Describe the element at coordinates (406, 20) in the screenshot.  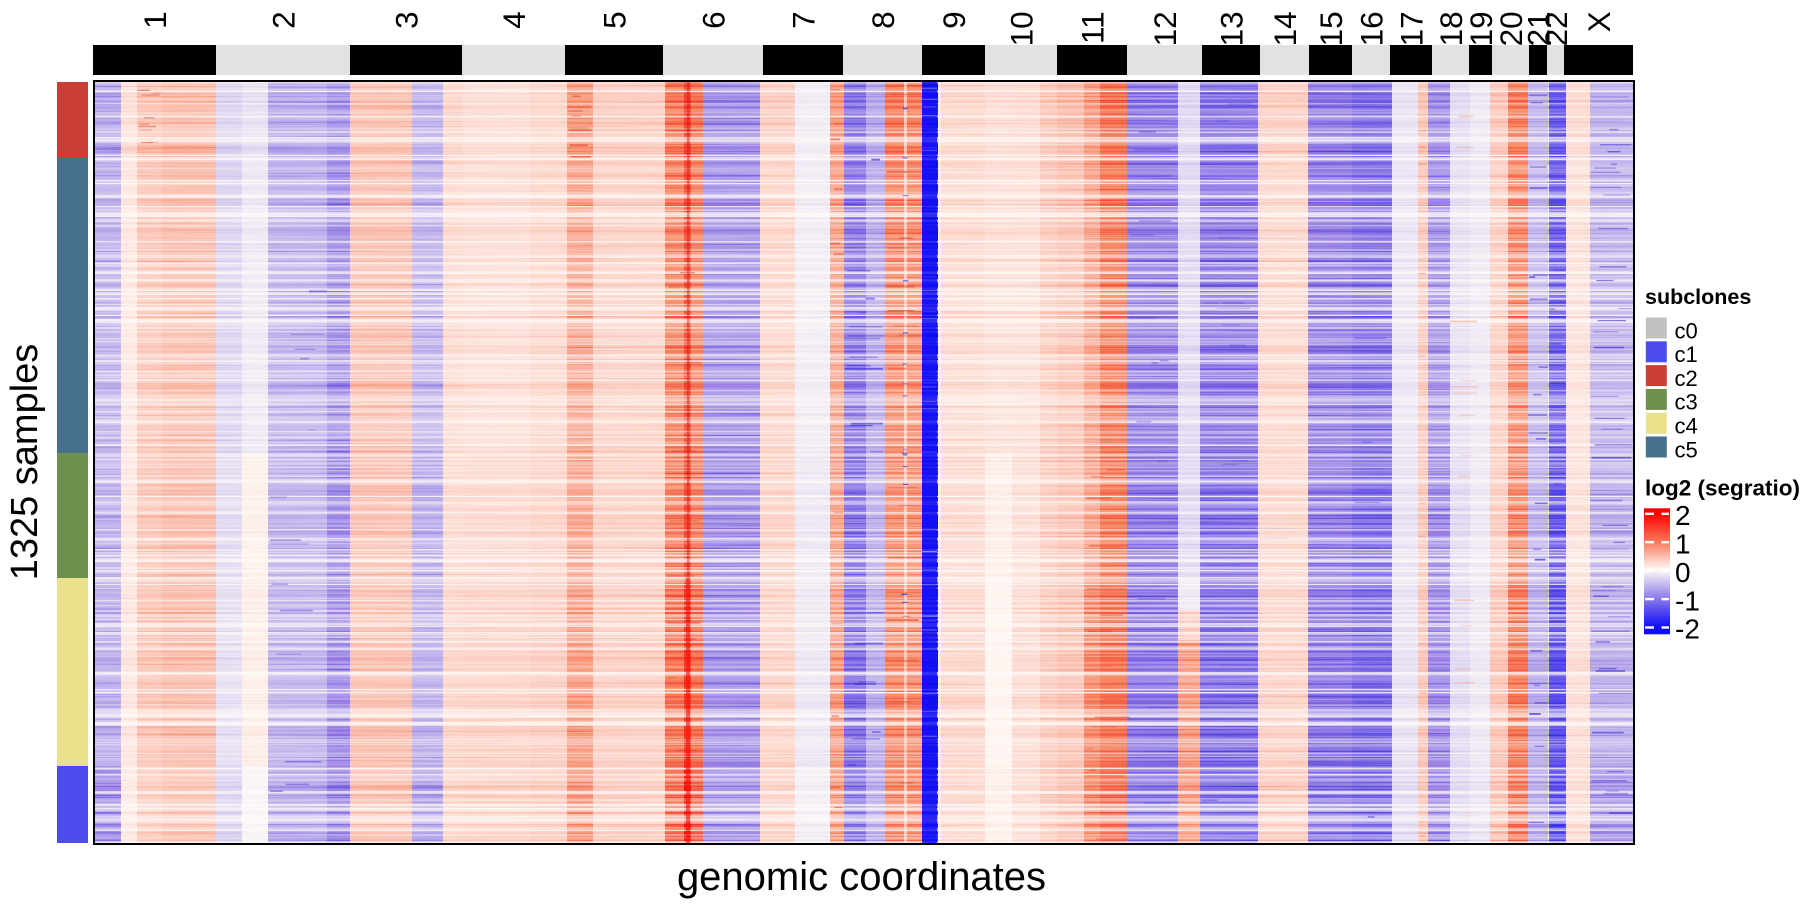
I see `svg-text: 3` at that location.